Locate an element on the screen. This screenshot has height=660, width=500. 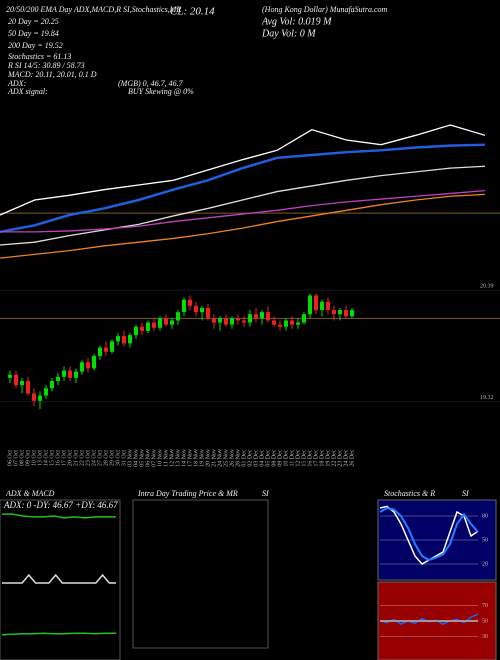
x-tick-label: 09 Dec is located at coordinates (280, 457).